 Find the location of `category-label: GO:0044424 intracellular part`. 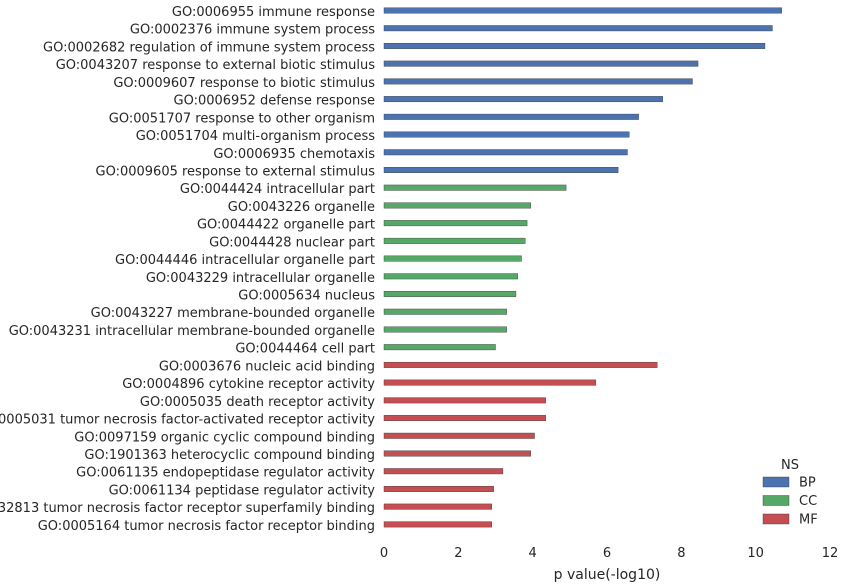

category-label: GO:0044424 intracellular part is located at coordinates (277, 189).